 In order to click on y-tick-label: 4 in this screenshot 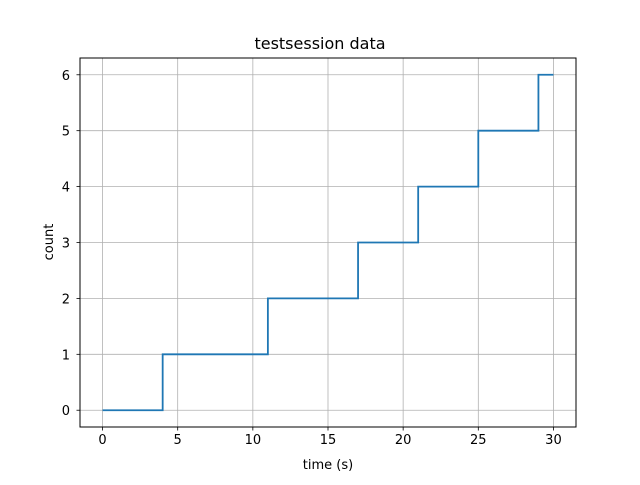, I will do `click(66, 188)`.